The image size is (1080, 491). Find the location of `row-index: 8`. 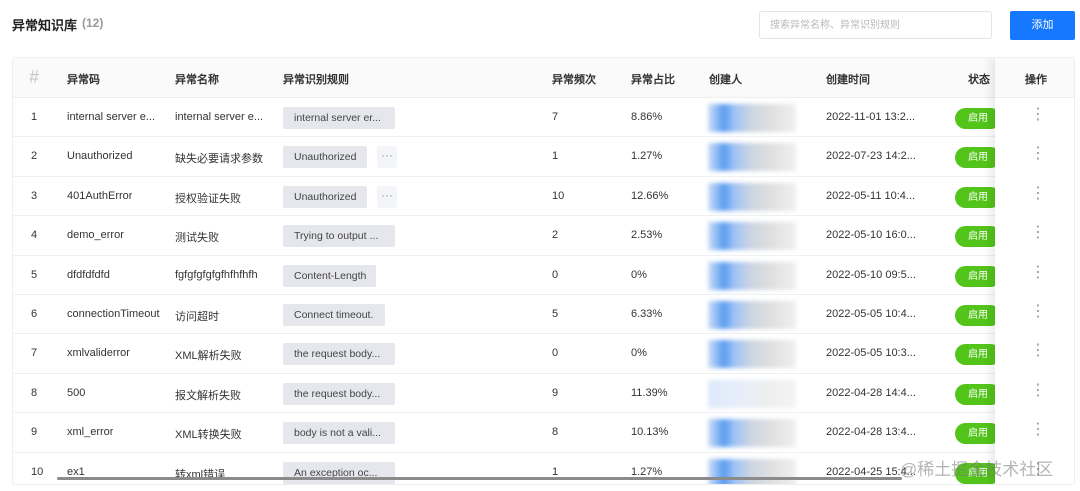

row-index: 8 is located at coordinates (34, 392).